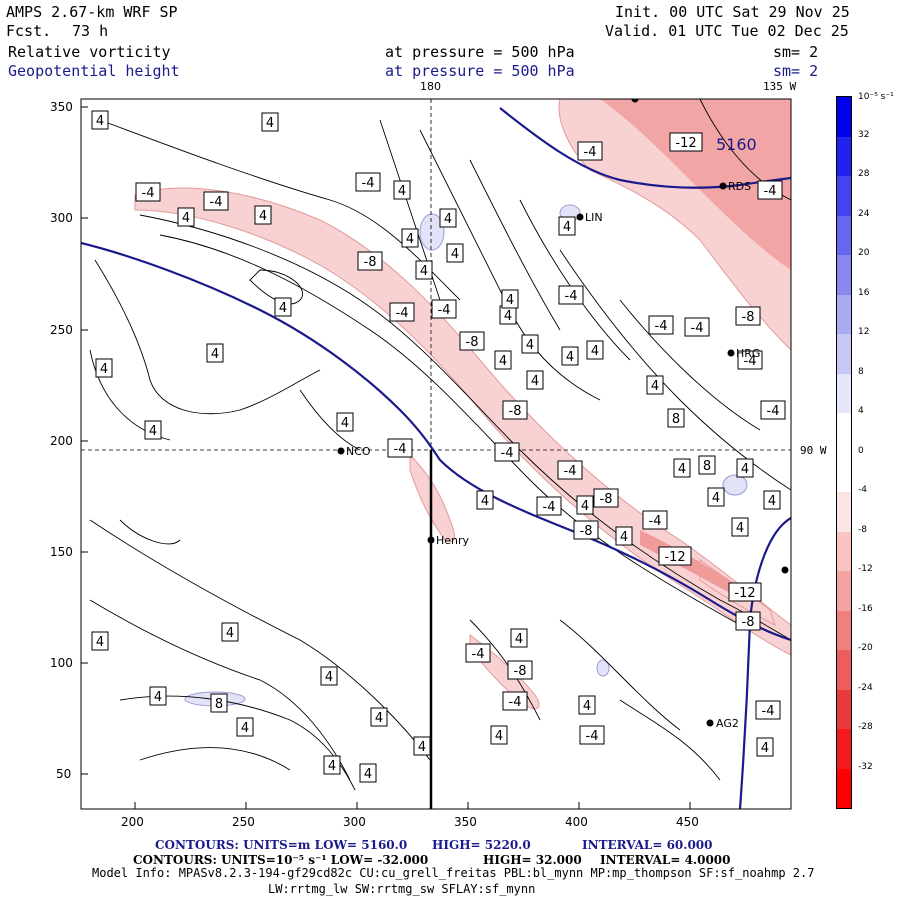 Image resolution: width=900 pixels, height=900 pixels. What do you see at coordinates (594, 217) in the screenshot?
I see `station-lin: LIN` at bounding box center [594, 217].